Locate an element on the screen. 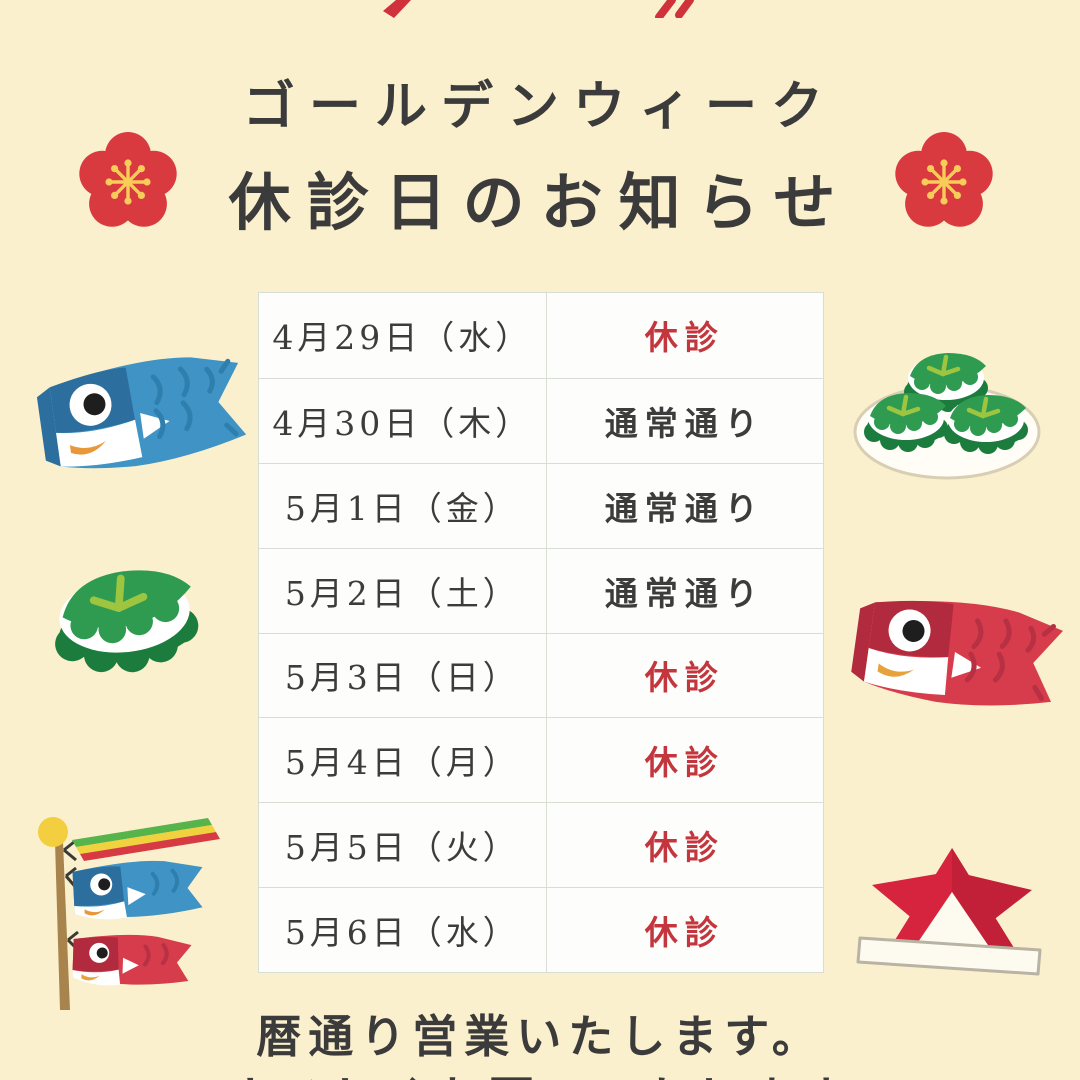 The width and height of the screenshot is (1080, 1080). kashiwa-mochi-plate-icon is located at coordinates (947, 416).